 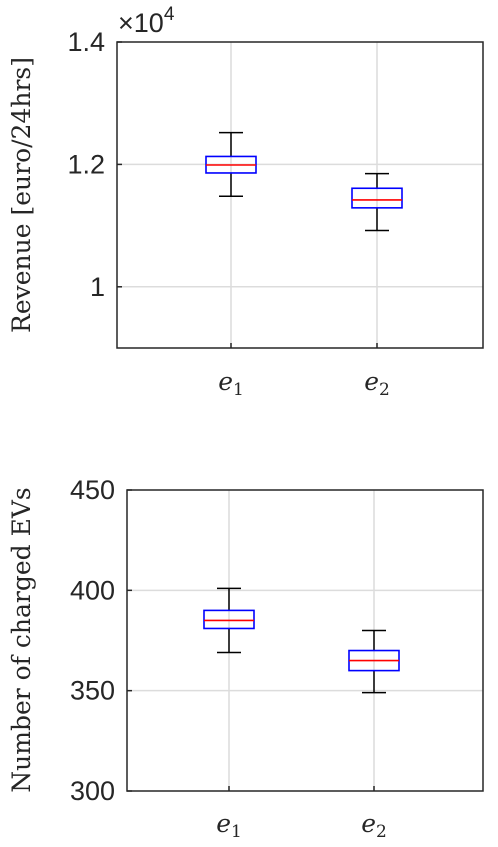 I want to click on revenue-y-axis-label: Revenue [euro/24hrs], so click(x=21, y=195).